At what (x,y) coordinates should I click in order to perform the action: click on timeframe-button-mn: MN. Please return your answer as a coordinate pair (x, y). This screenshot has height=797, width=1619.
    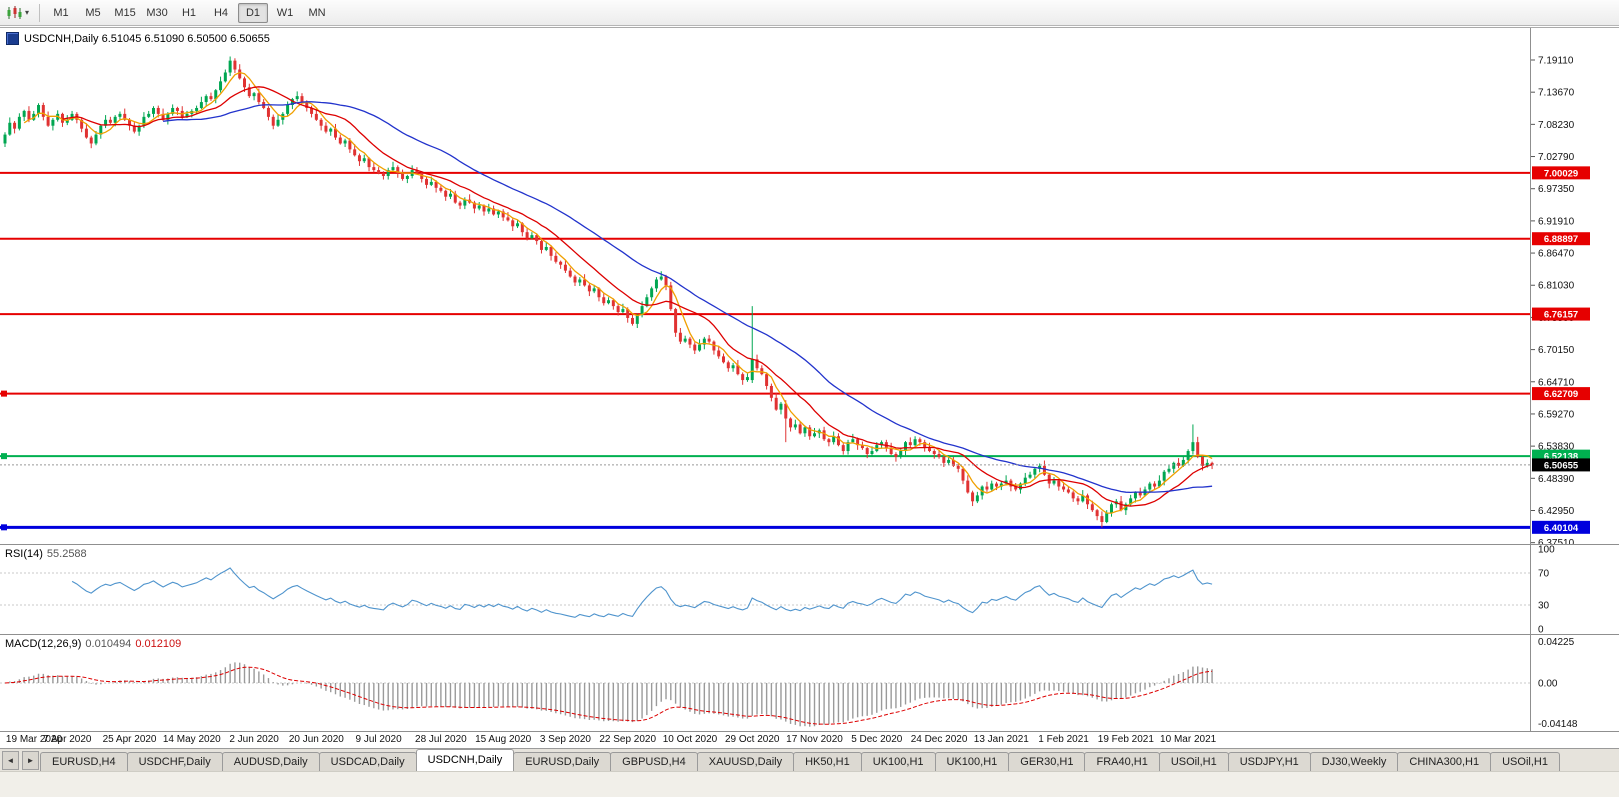
    Looking at the image, I should click on (317, 12).